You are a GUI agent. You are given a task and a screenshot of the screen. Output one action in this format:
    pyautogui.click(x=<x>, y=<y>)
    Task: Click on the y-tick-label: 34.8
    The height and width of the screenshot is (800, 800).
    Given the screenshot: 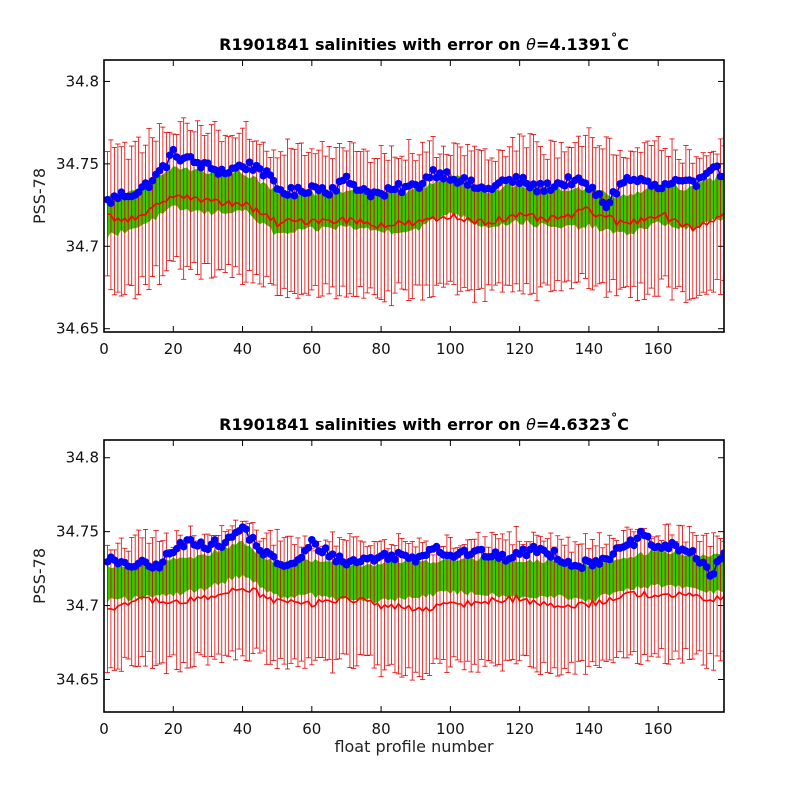 What is the action you would take?
    pyautogui.click(x=82, y=458)
    